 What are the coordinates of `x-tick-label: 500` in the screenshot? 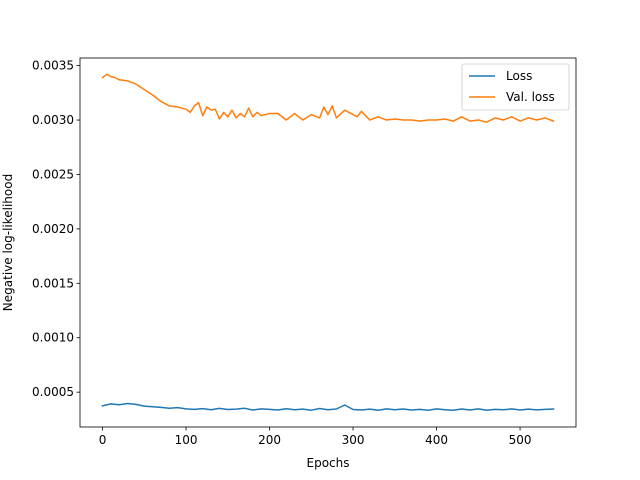 It's located at (520, 440).